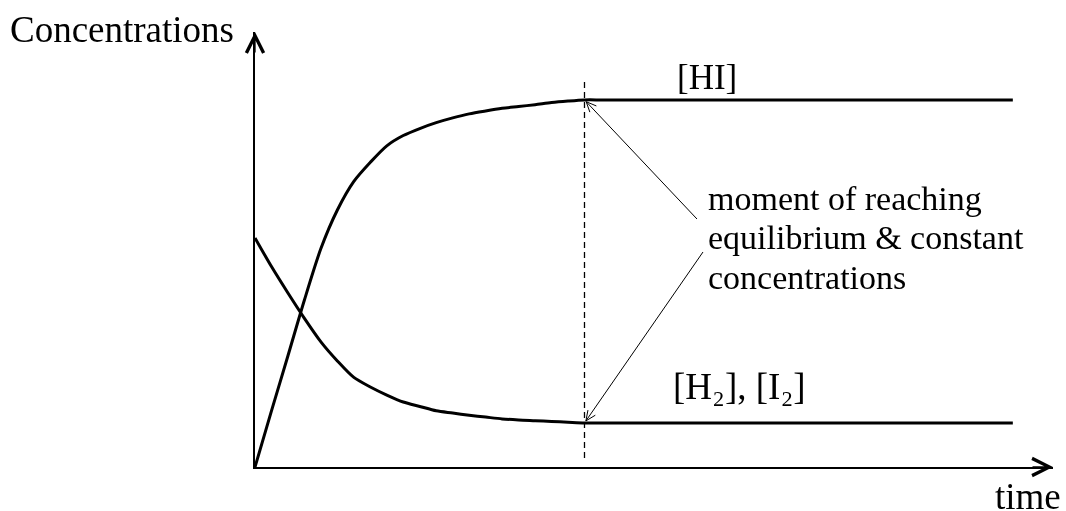  I want to click on annotation: moment of reaching equilibrium & constant concentrations, so click(866, 238).